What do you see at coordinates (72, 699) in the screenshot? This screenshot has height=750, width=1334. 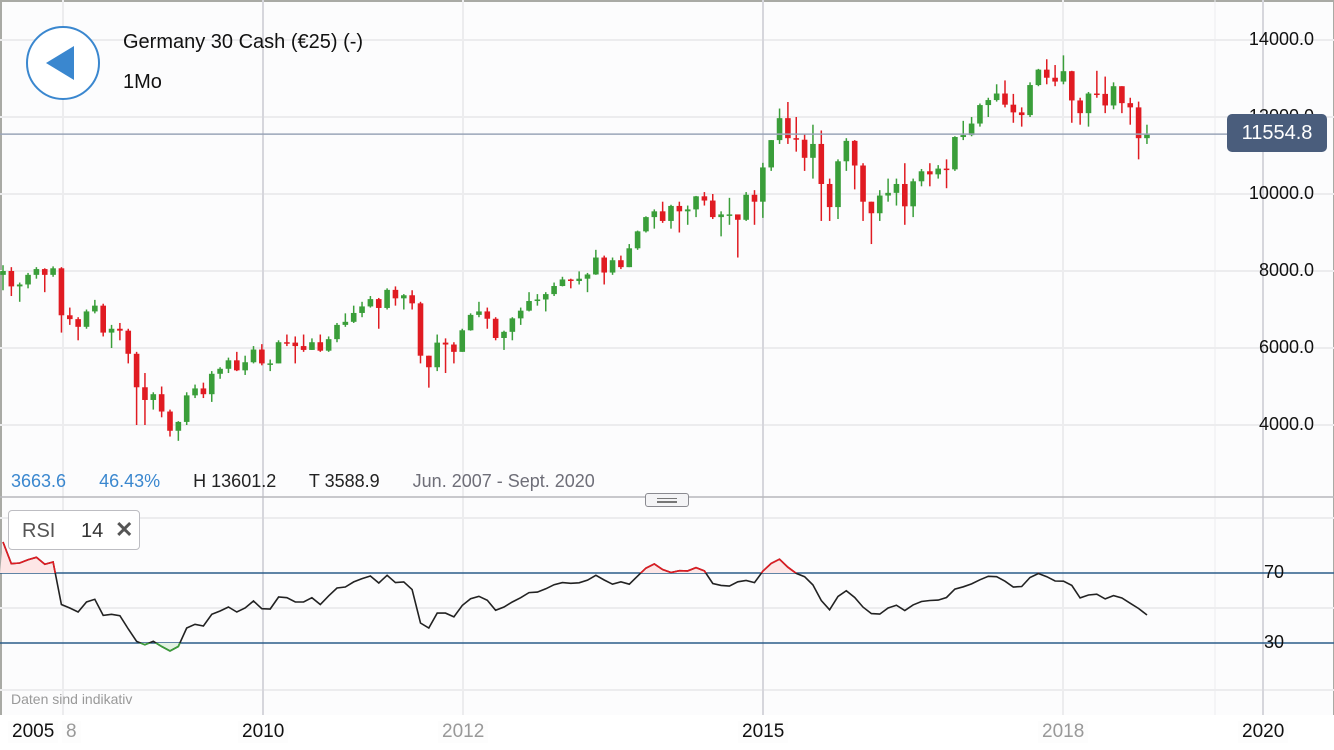 I see `footer-note: Daten sind indikativ` at bounding box center [72, 699].